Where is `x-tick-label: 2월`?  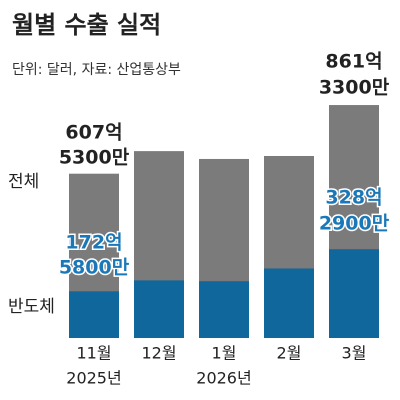
x-tick-label: 2월 is located at coordinates (289, 353).